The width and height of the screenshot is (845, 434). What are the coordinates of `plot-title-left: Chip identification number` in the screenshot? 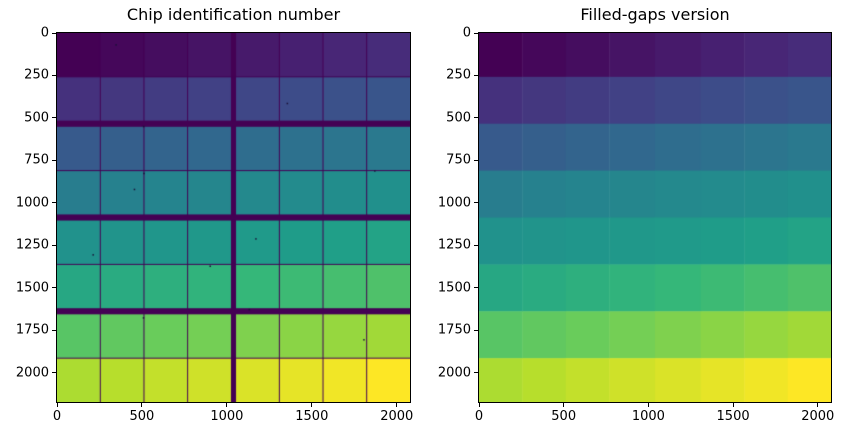 It's located at (233, 14).